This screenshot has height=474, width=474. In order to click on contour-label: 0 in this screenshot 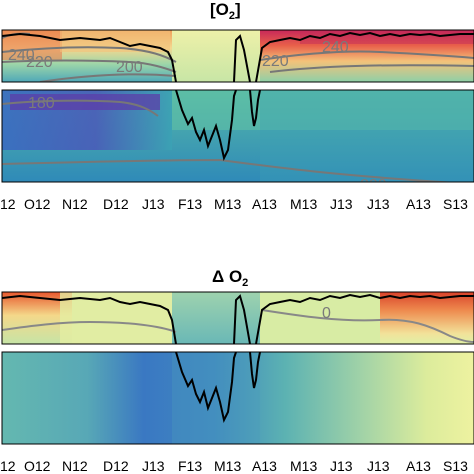, I will do `click(326, 313)`.